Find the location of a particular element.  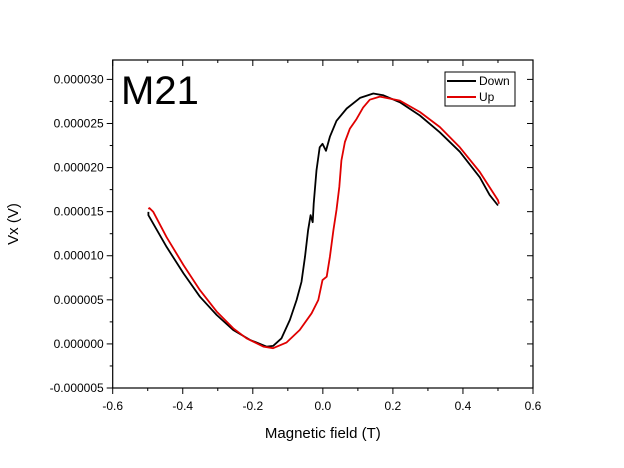

legend: Down Up is located at coordinates (480, 89).